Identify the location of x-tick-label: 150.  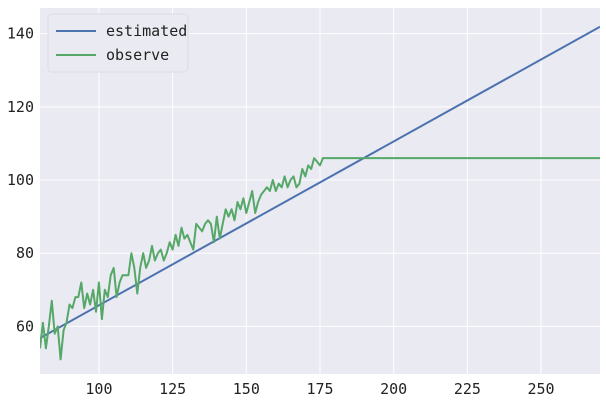
(246, 389).